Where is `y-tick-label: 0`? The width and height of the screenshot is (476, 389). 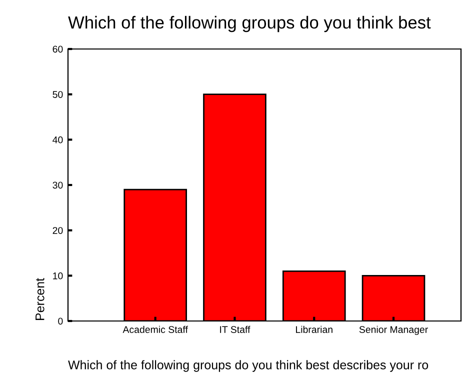 y-tick-label: 0 is located at coordinates (60, 321).